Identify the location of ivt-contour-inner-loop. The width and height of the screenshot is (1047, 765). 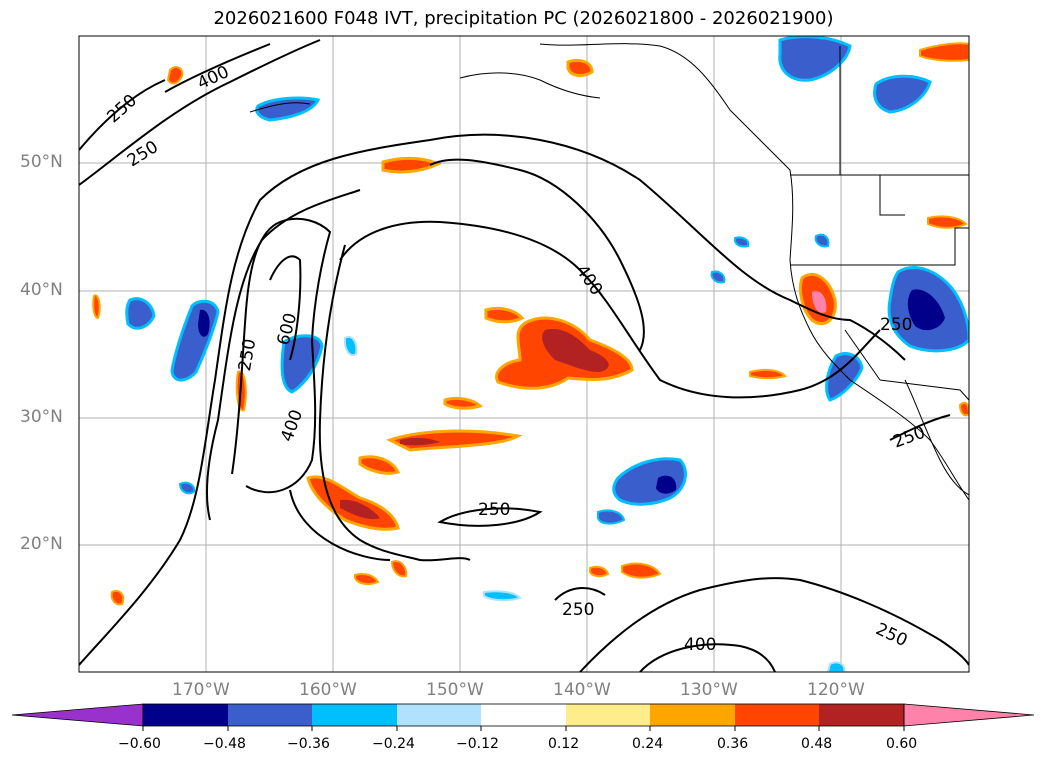
(340, 525).